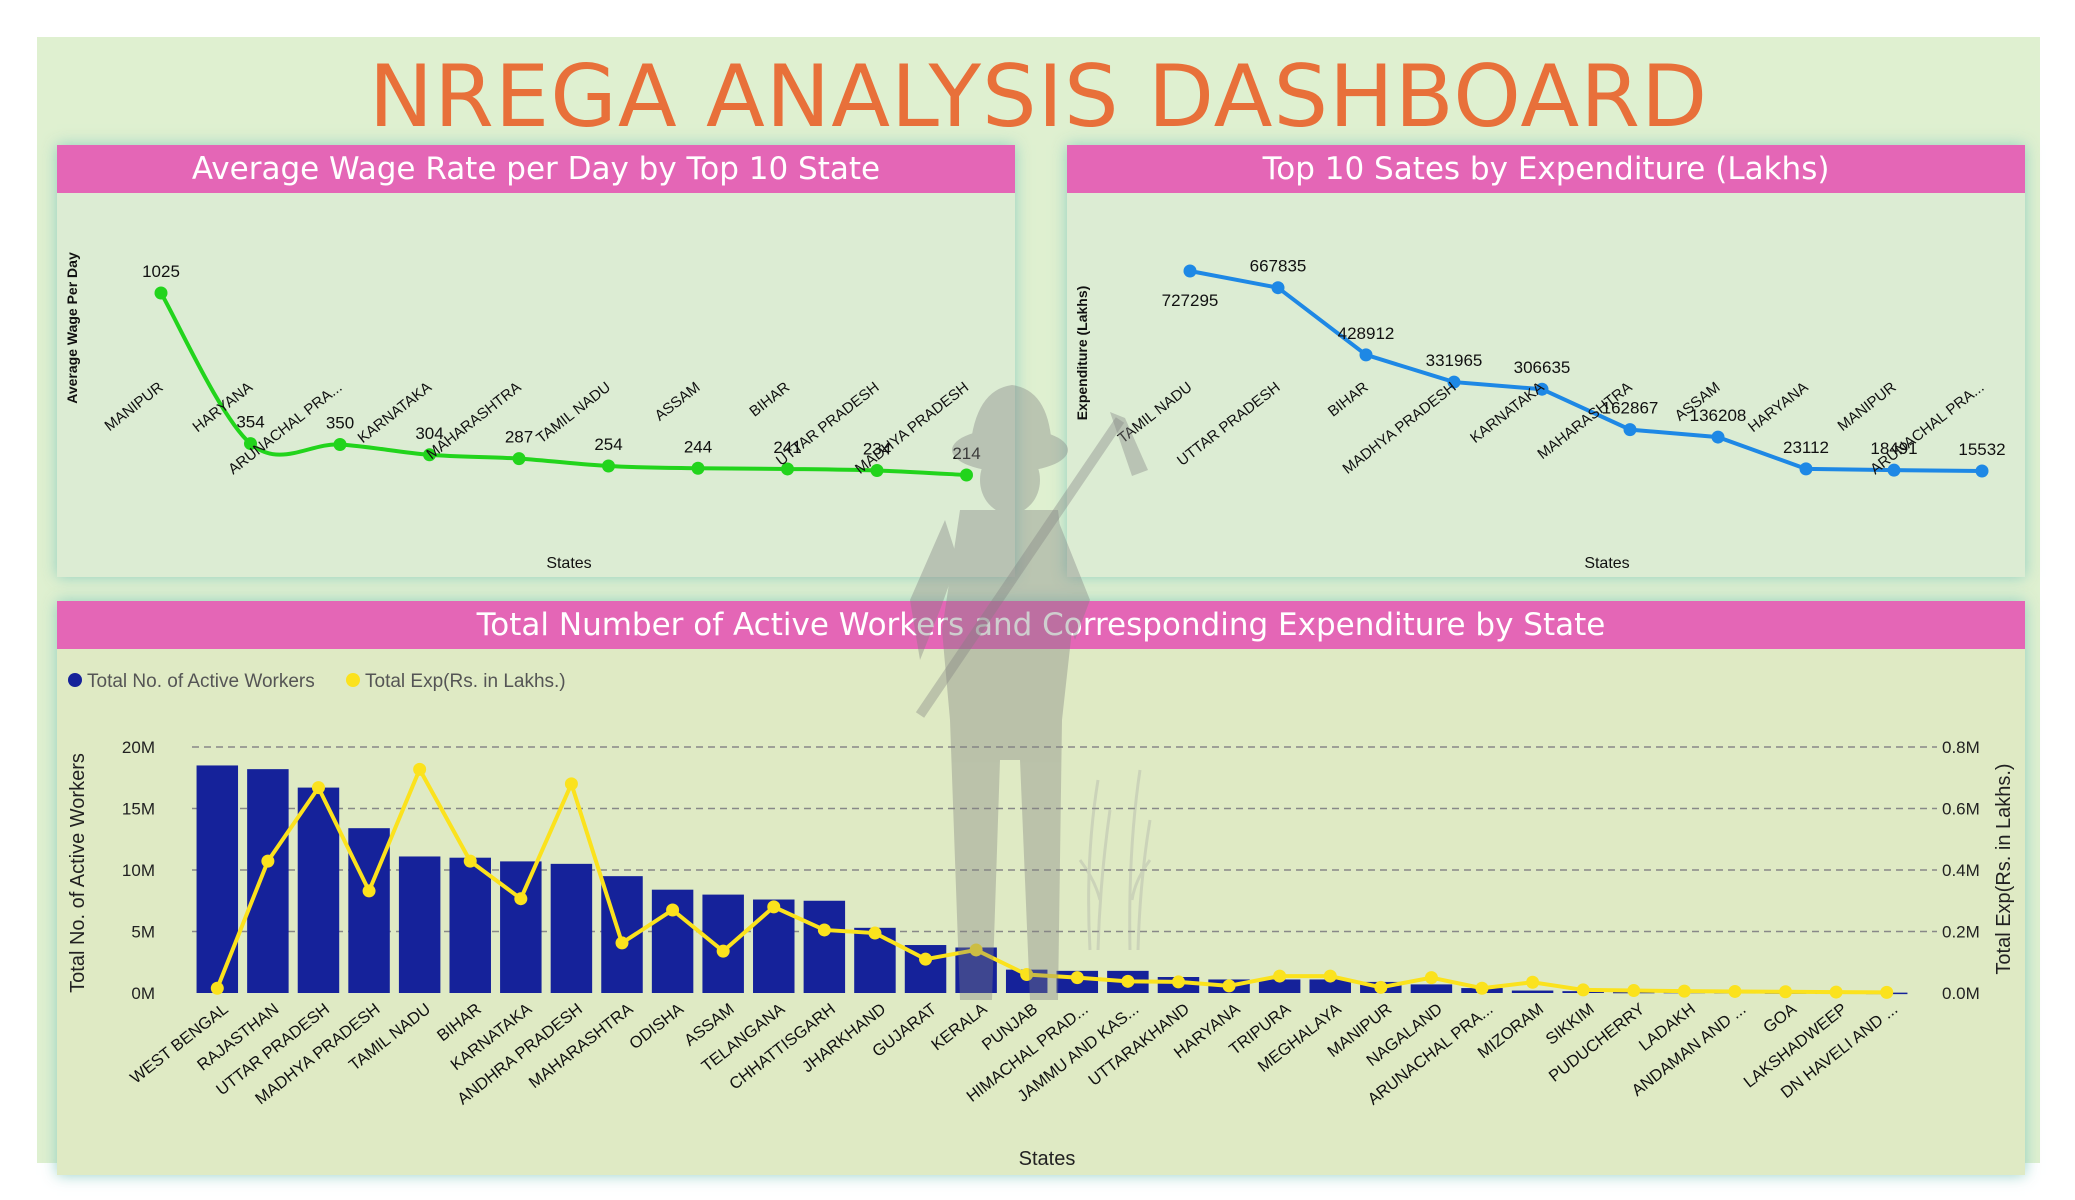  I want to click on y-tick-label: 5M, so click(143, 932).